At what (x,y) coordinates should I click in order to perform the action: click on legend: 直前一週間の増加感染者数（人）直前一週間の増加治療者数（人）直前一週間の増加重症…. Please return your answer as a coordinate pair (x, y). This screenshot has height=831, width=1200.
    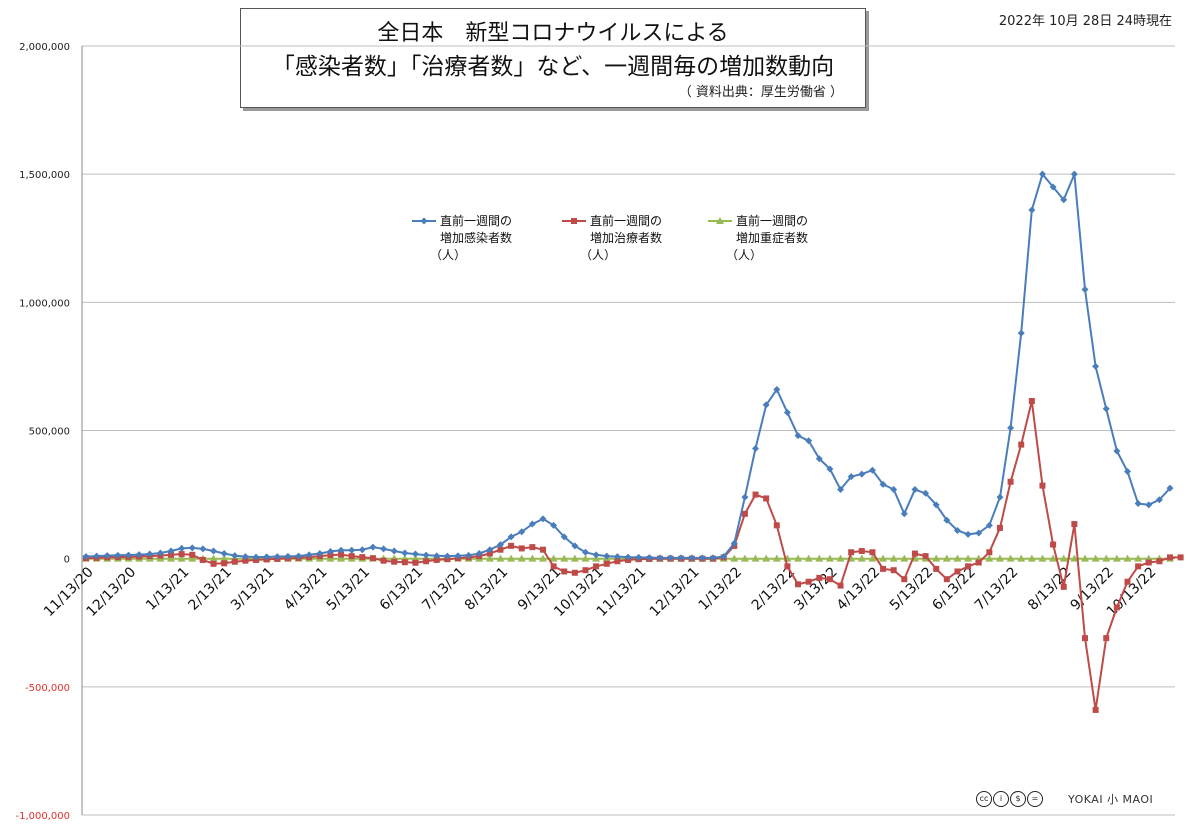
    Looking at the image, I should click on (610, 237).